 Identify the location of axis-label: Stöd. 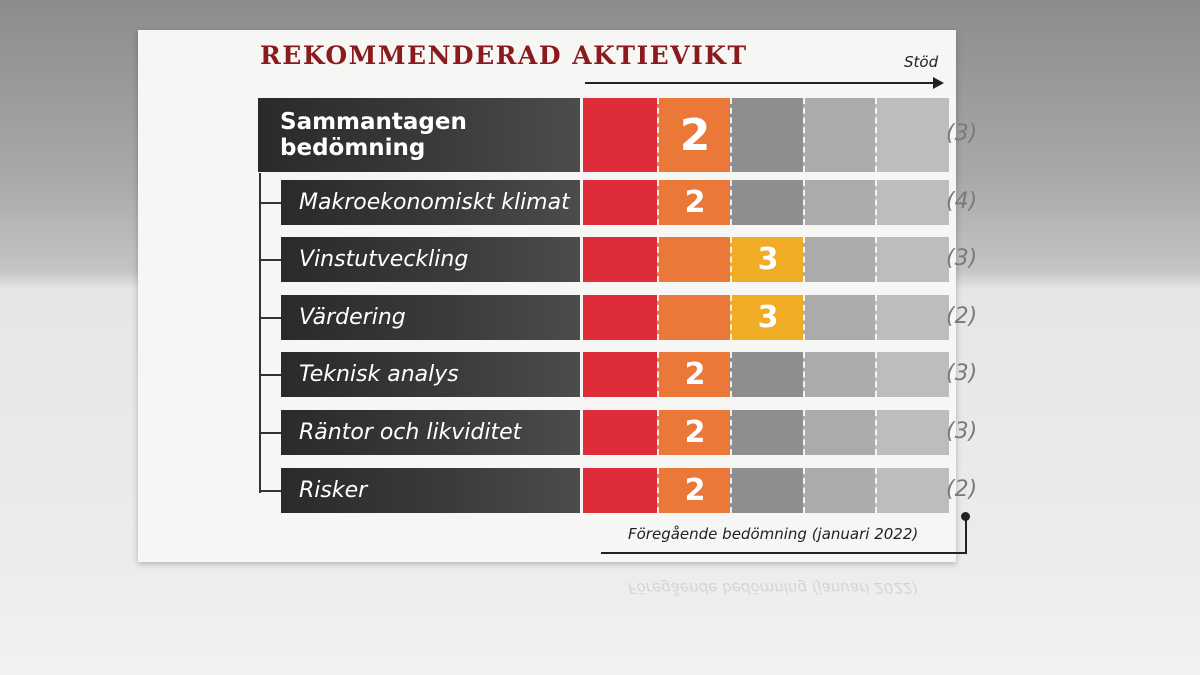
(921, 62).